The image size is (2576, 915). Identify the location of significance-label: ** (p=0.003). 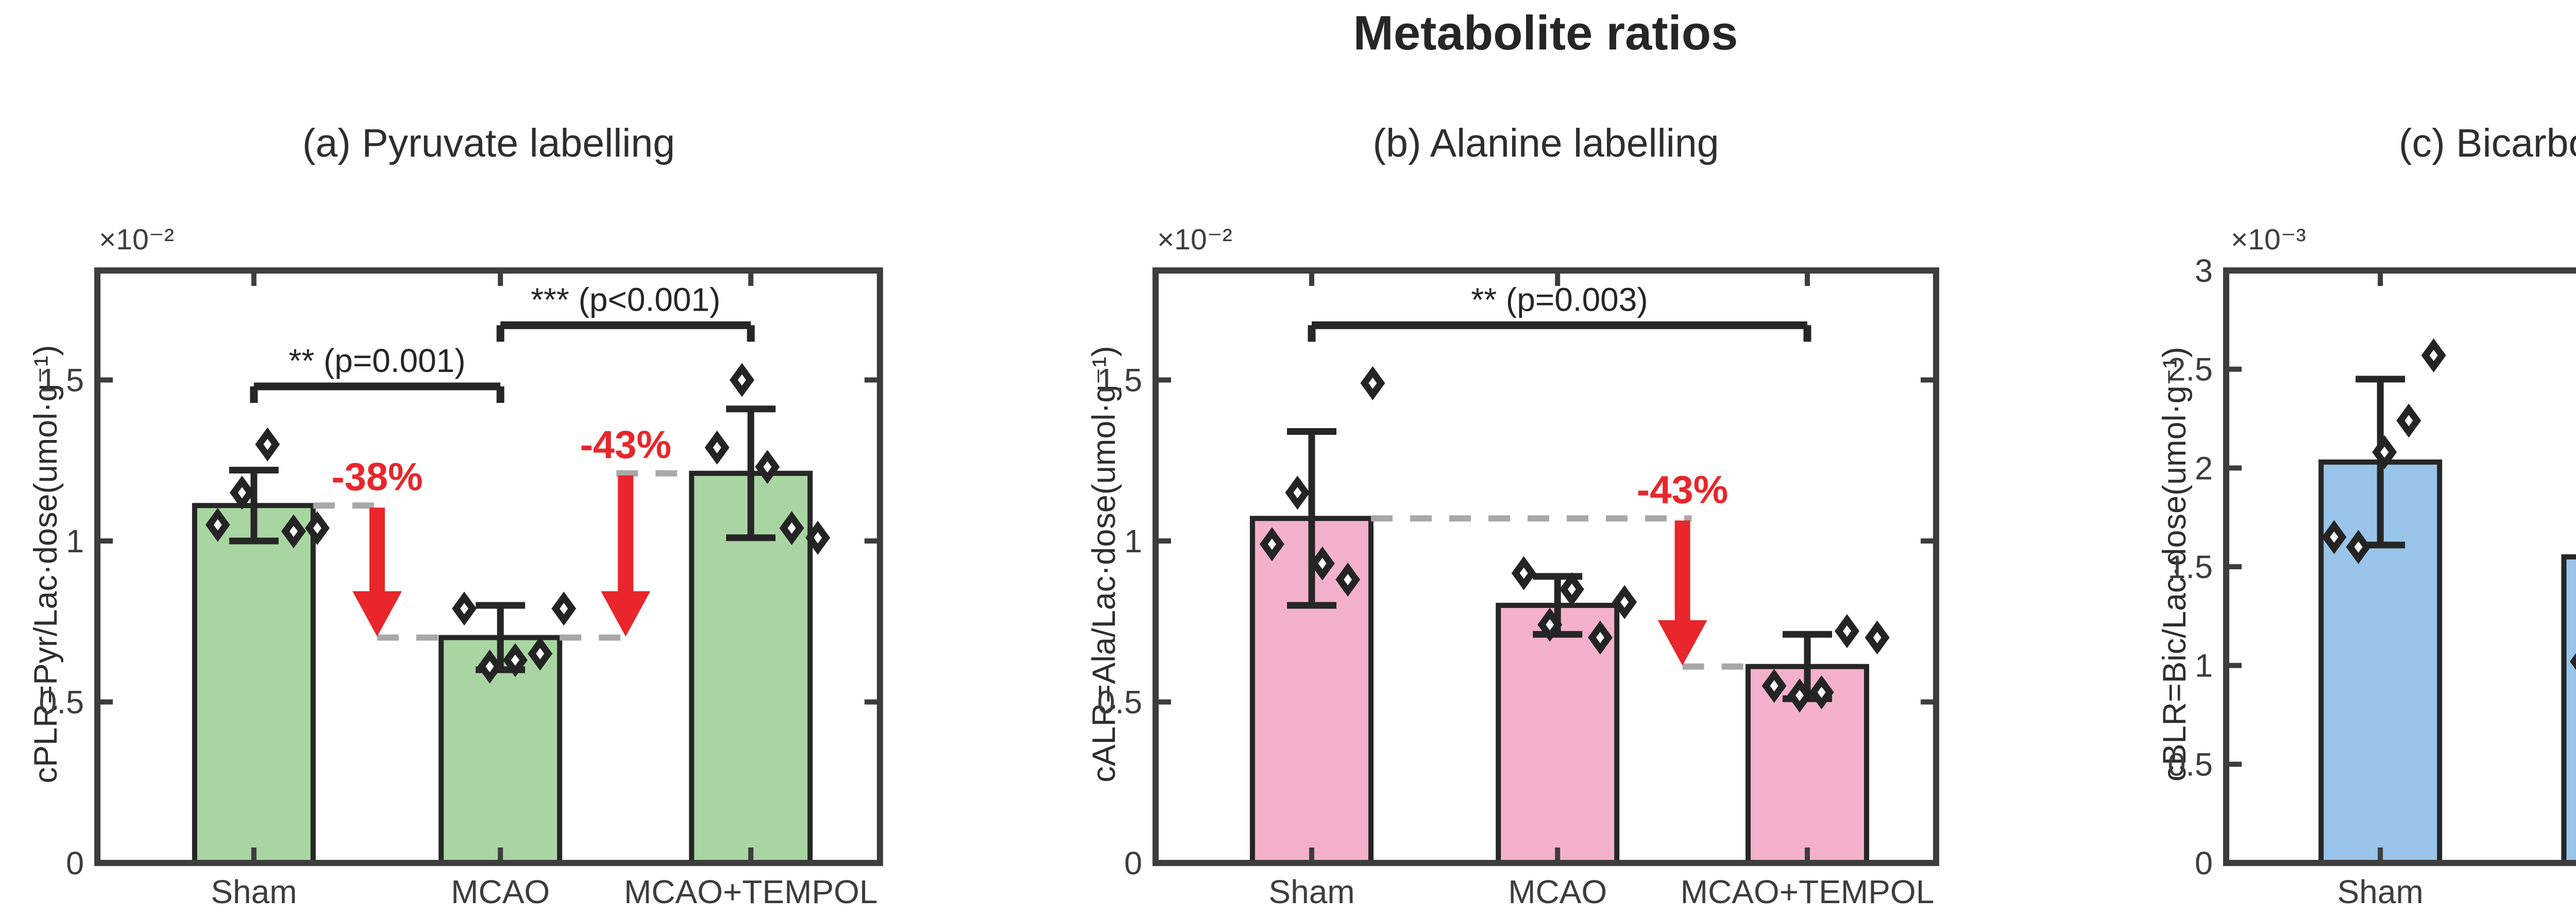
(1559, 299).